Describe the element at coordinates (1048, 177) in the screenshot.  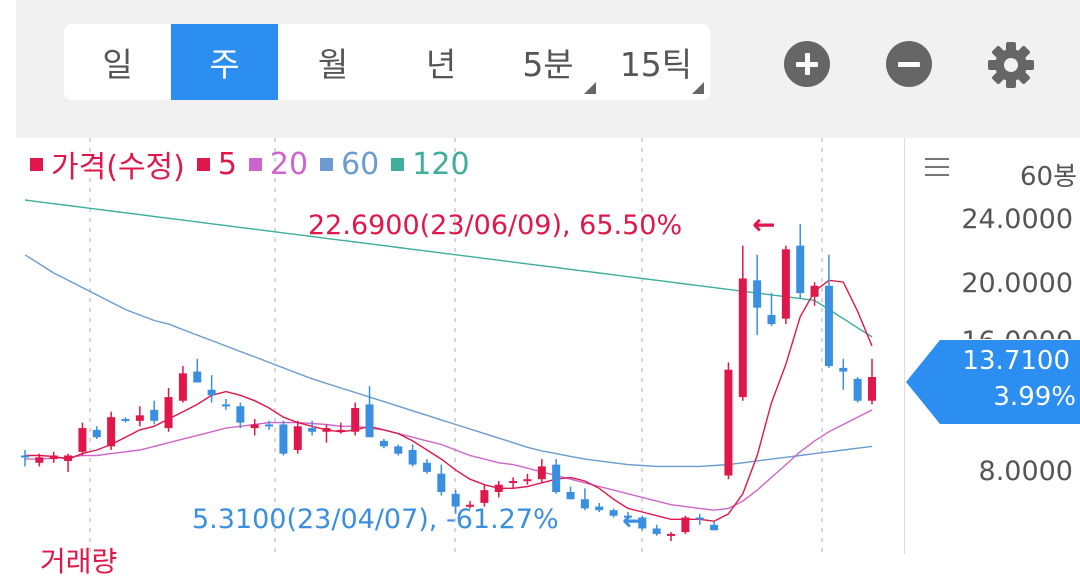
I see `candle-count-label: 60봉` at that location.